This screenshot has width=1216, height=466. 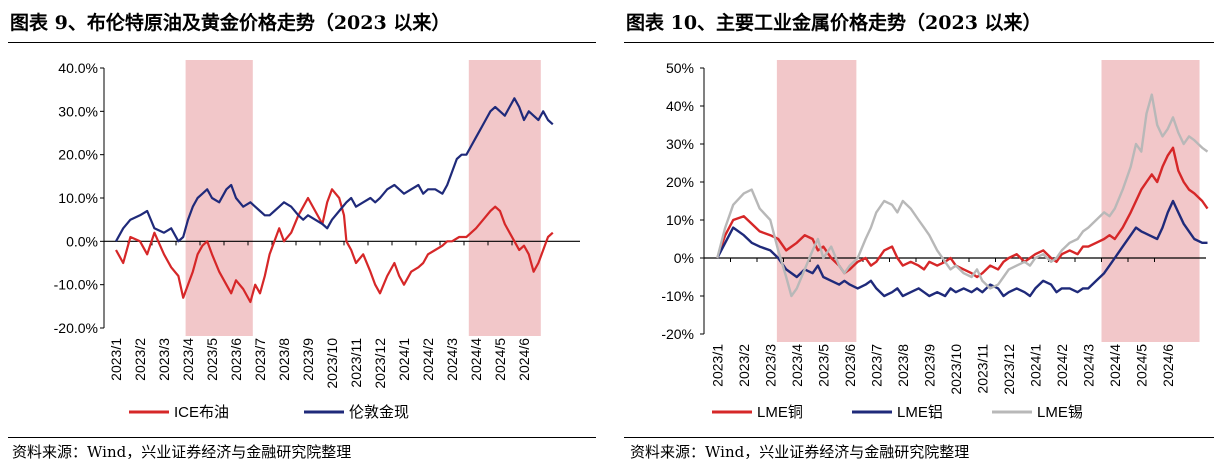 I want to click on y-tick-label: -20.0%, so click(x=76, y=328).